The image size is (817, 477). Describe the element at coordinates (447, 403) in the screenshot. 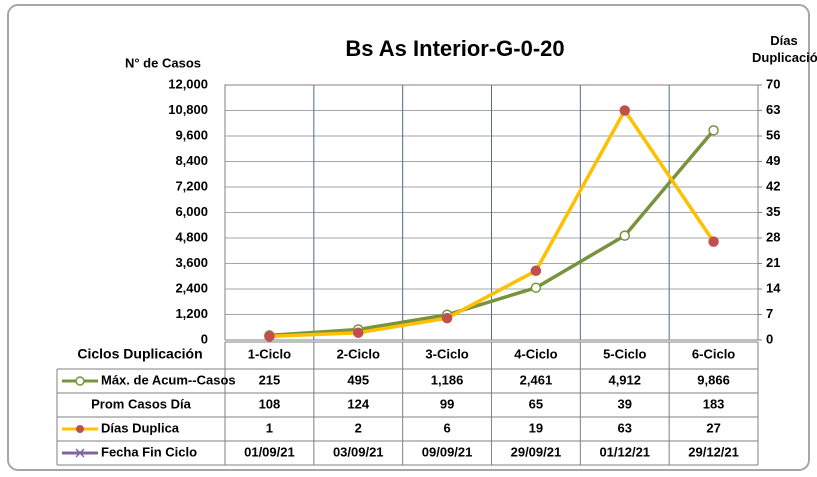

I see `table-cell: 99` at that location.